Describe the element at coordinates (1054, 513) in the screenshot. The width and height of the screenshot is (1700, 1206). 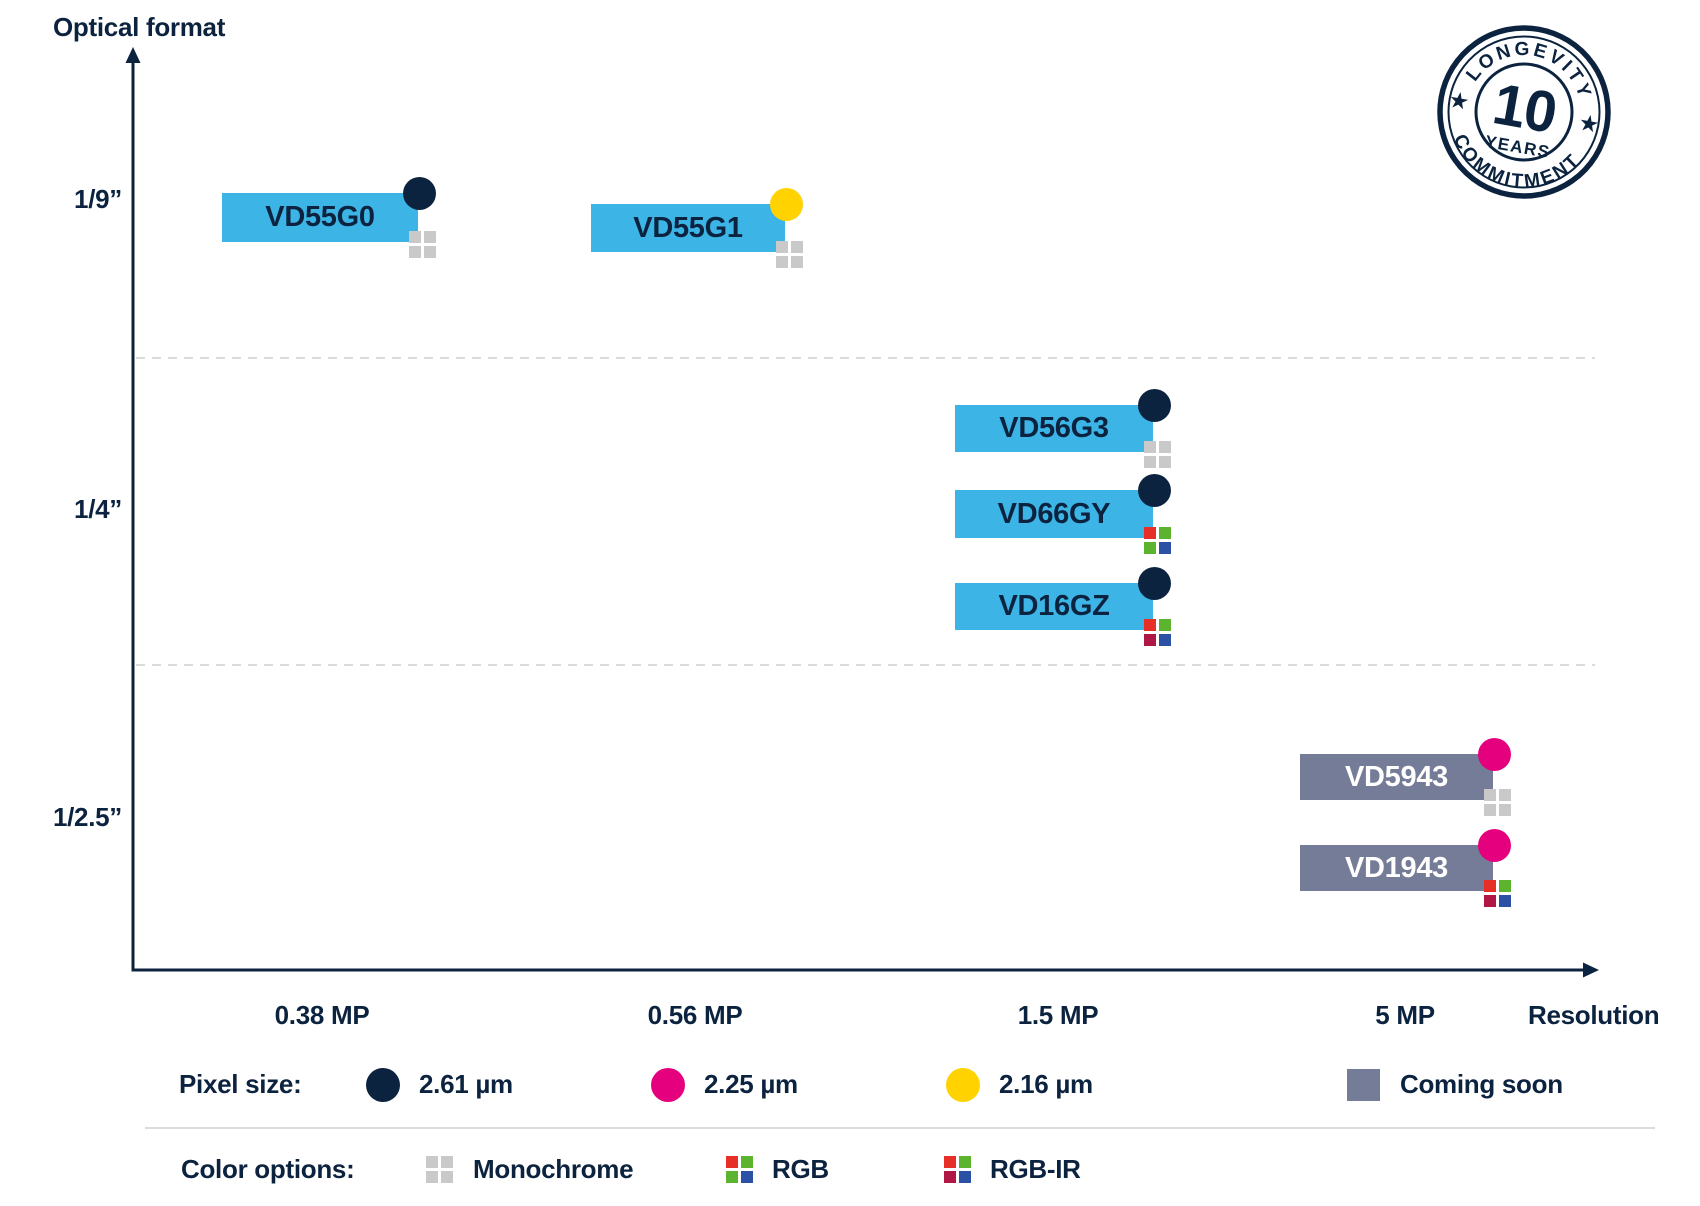
I see `product-label: VD66GY` at that location.